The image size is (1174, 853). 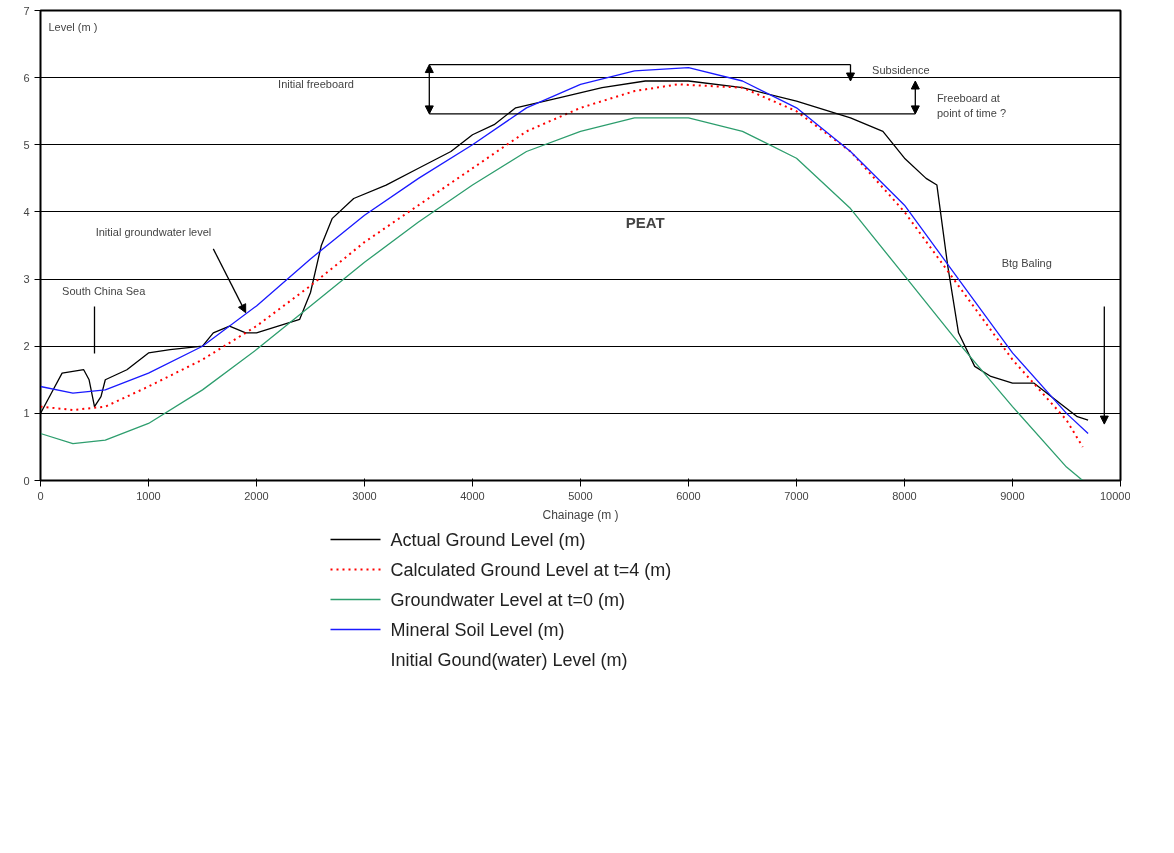 I want to click on text: Initial Gound(water) Level (m), so click(x=509, y=659).